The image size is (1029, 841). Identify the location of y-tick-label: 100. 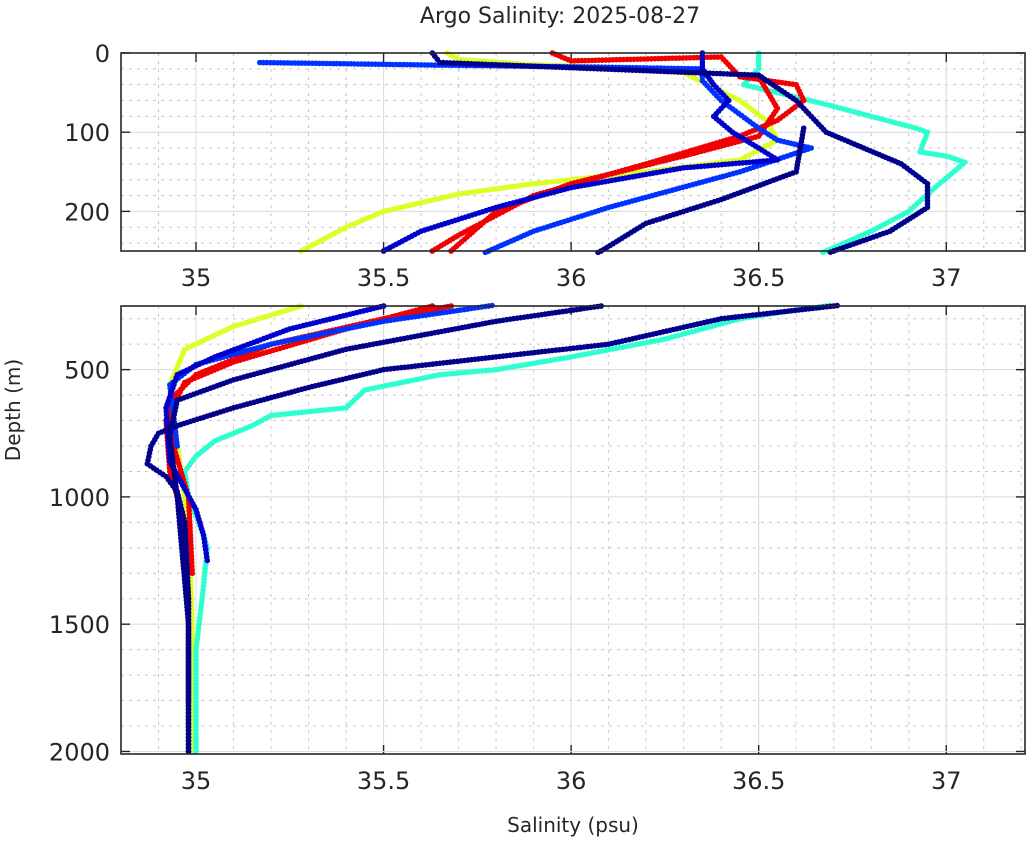
(87, 133).